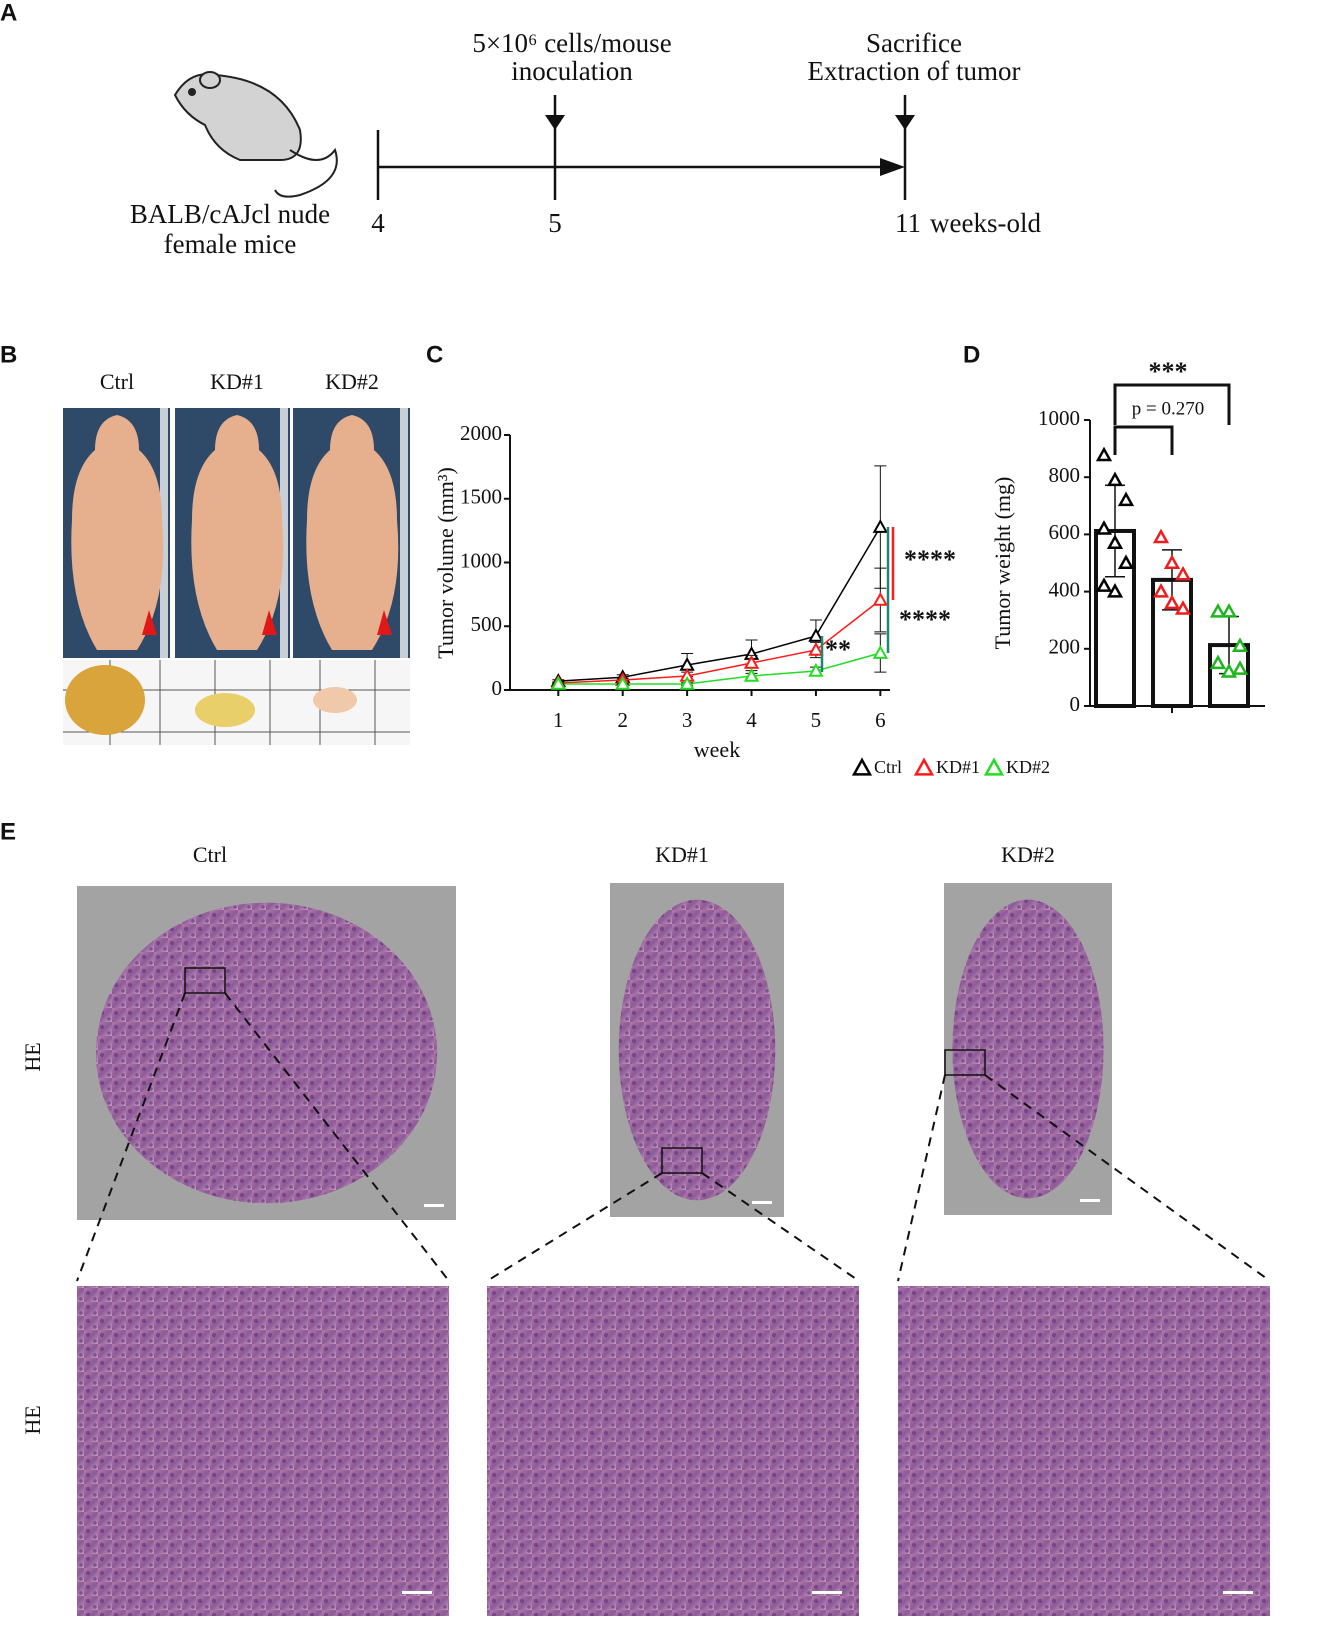 The height and width of the screenshot is (1629, 1321). Describe the element at coordinates (622, 720) in the screenshot. I see `x-tick-label: 2` at that location.